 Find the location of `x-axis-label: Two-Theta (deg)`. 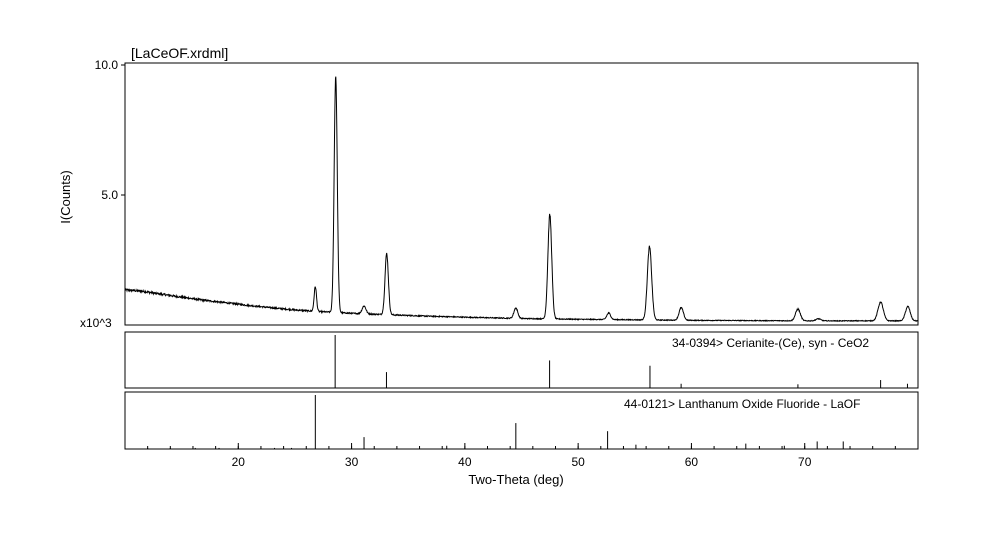

x-axis-label: Two-Theta (deg) is located at coordinates (515, 479).